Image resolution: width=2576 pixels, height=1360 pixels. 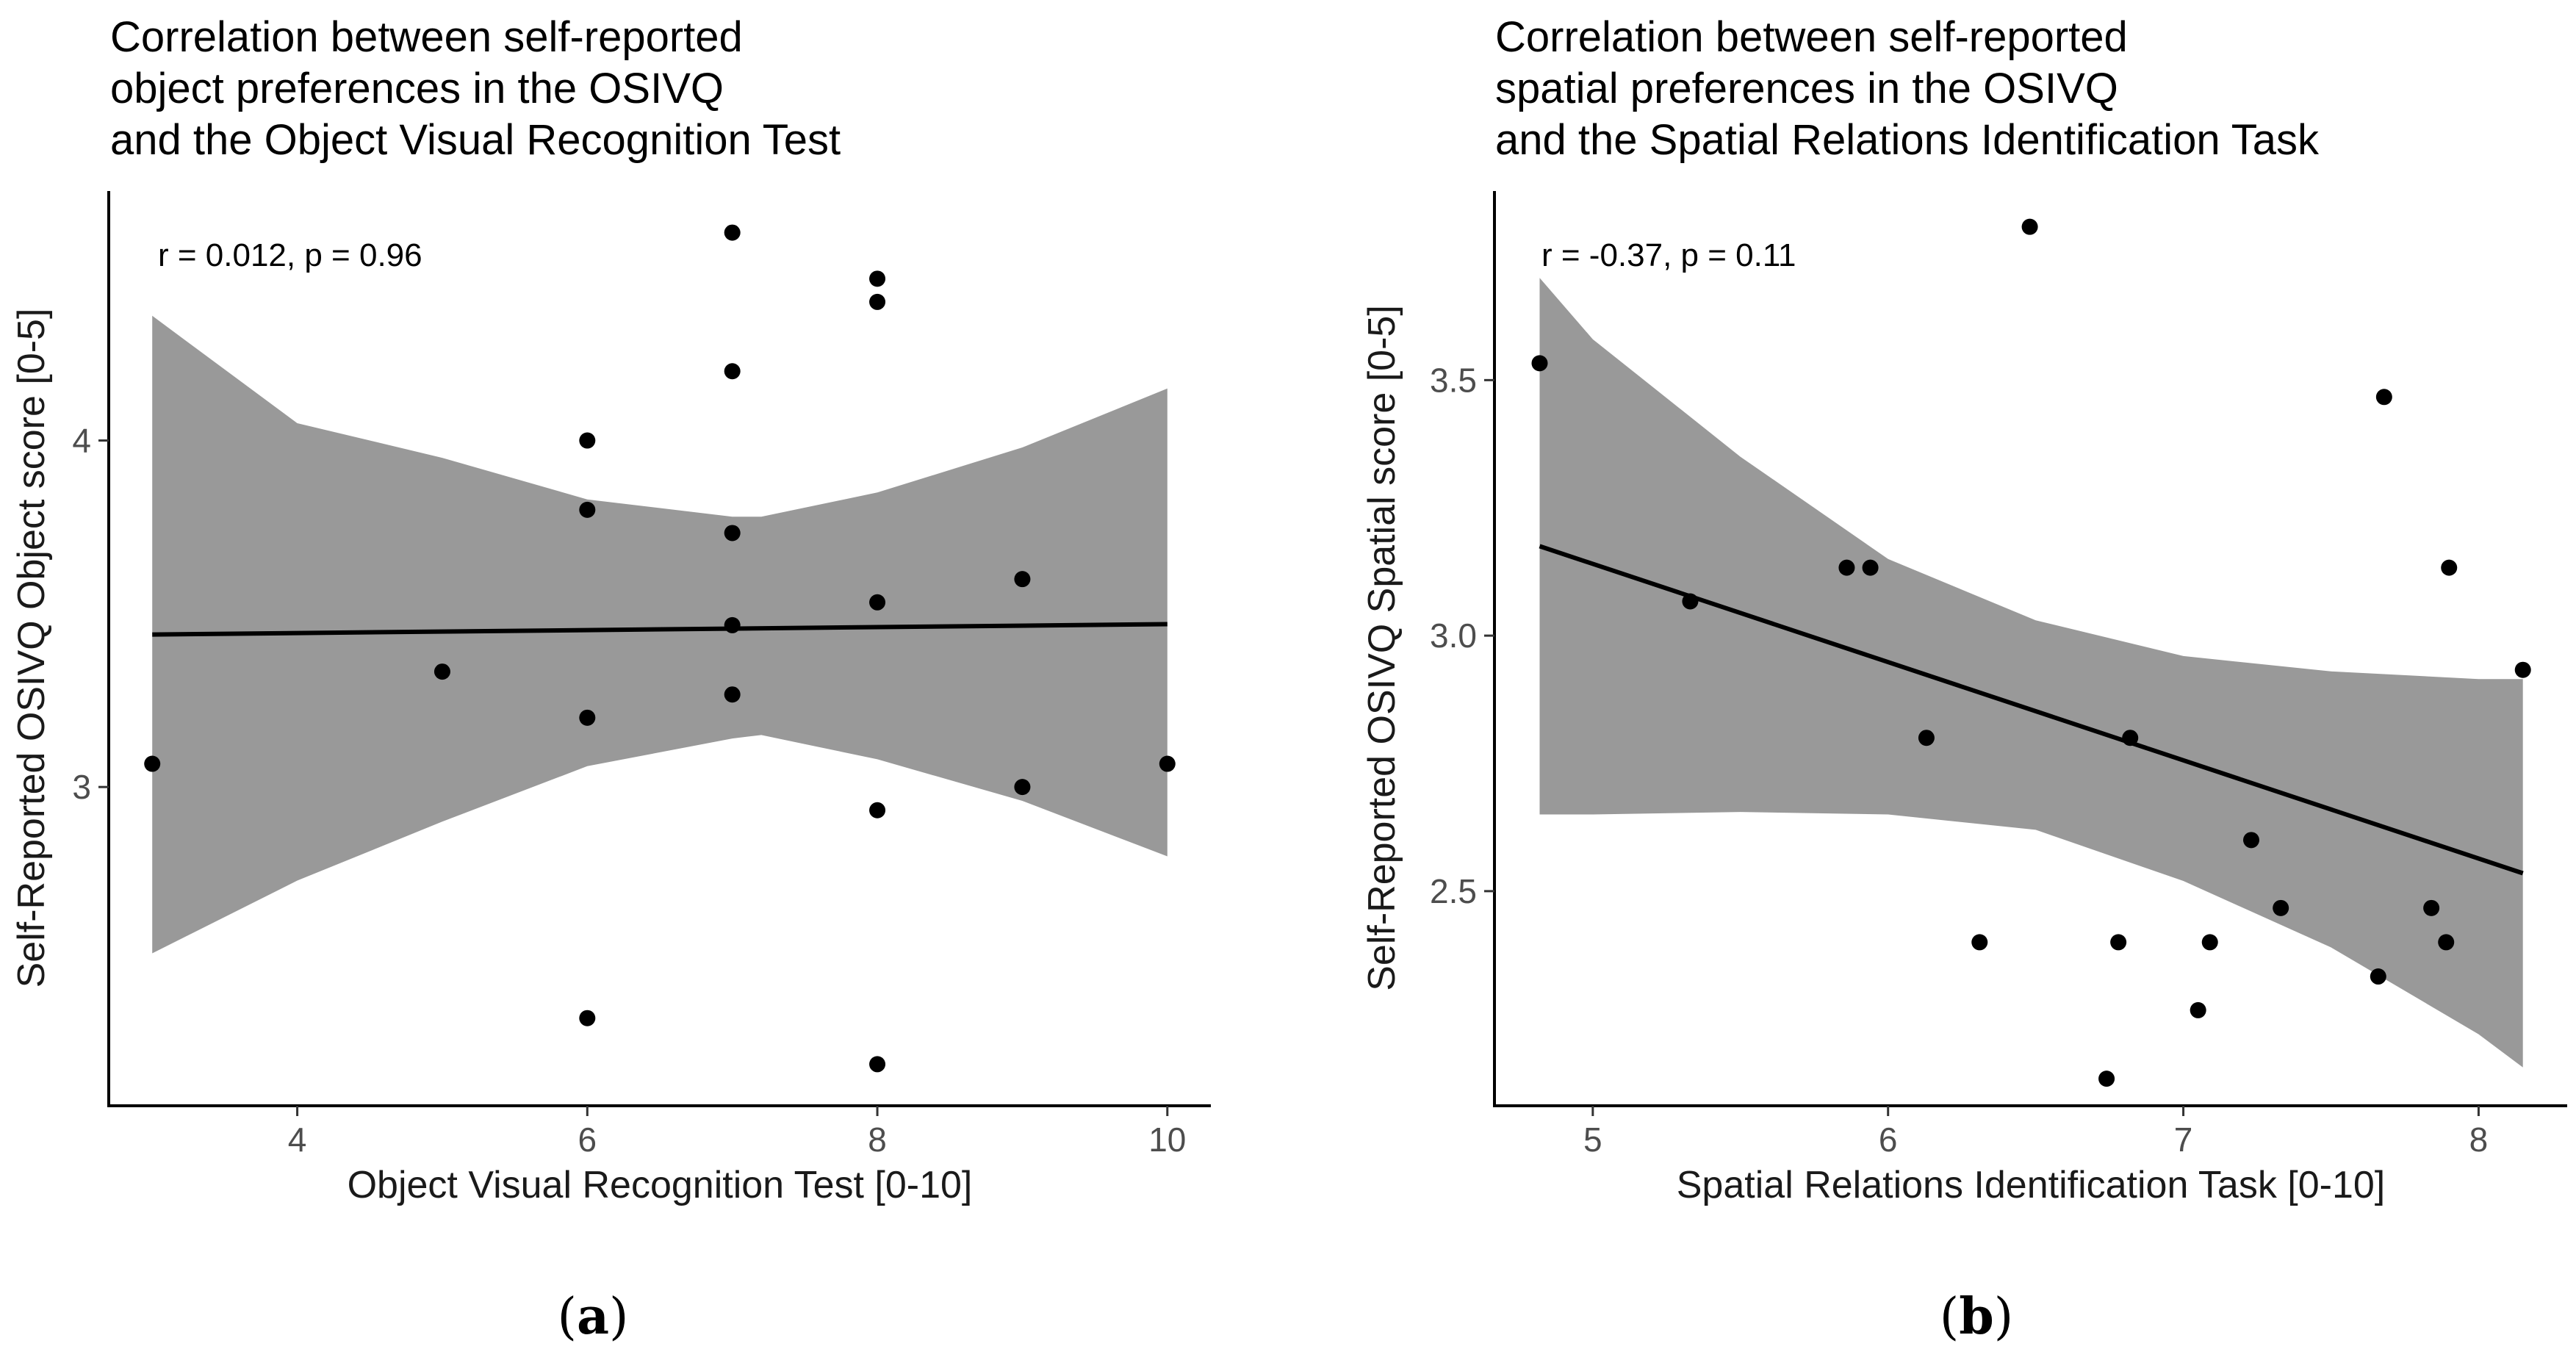 I want to click on x-axis-label: Object Visual Recognition Test [0-10], so click(x=660, y=1185).